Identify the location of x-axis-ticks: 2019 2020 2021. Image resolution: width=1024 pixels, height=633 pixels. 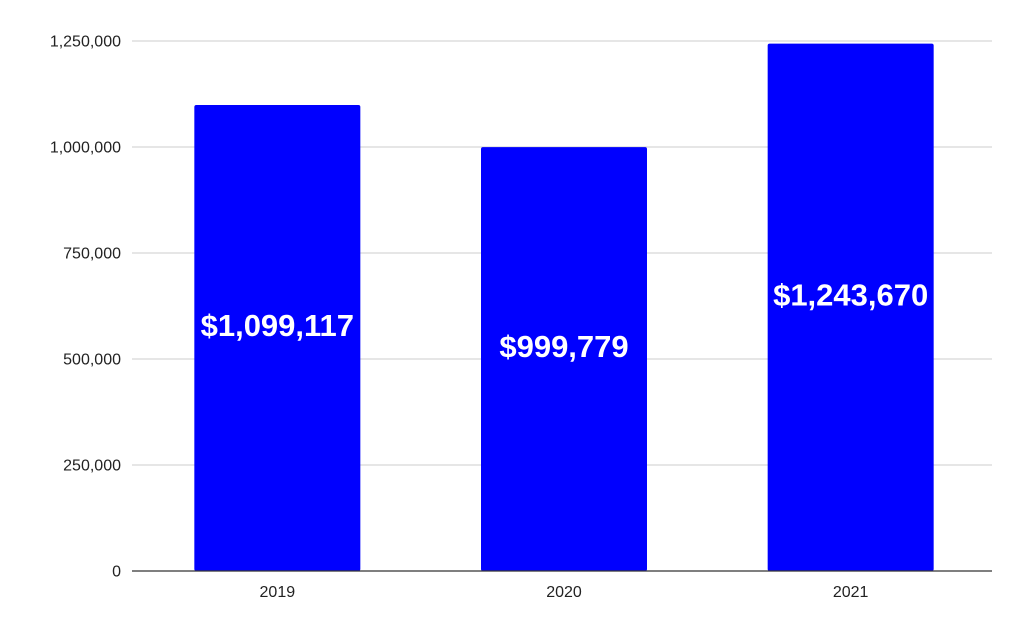
(564, 592).